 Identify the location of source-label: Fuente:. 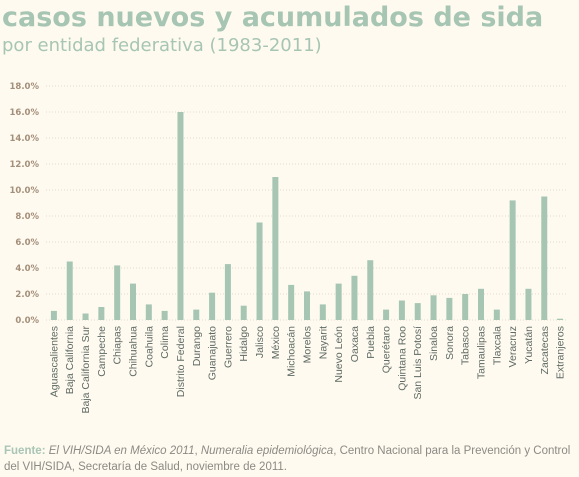
(25, 451).